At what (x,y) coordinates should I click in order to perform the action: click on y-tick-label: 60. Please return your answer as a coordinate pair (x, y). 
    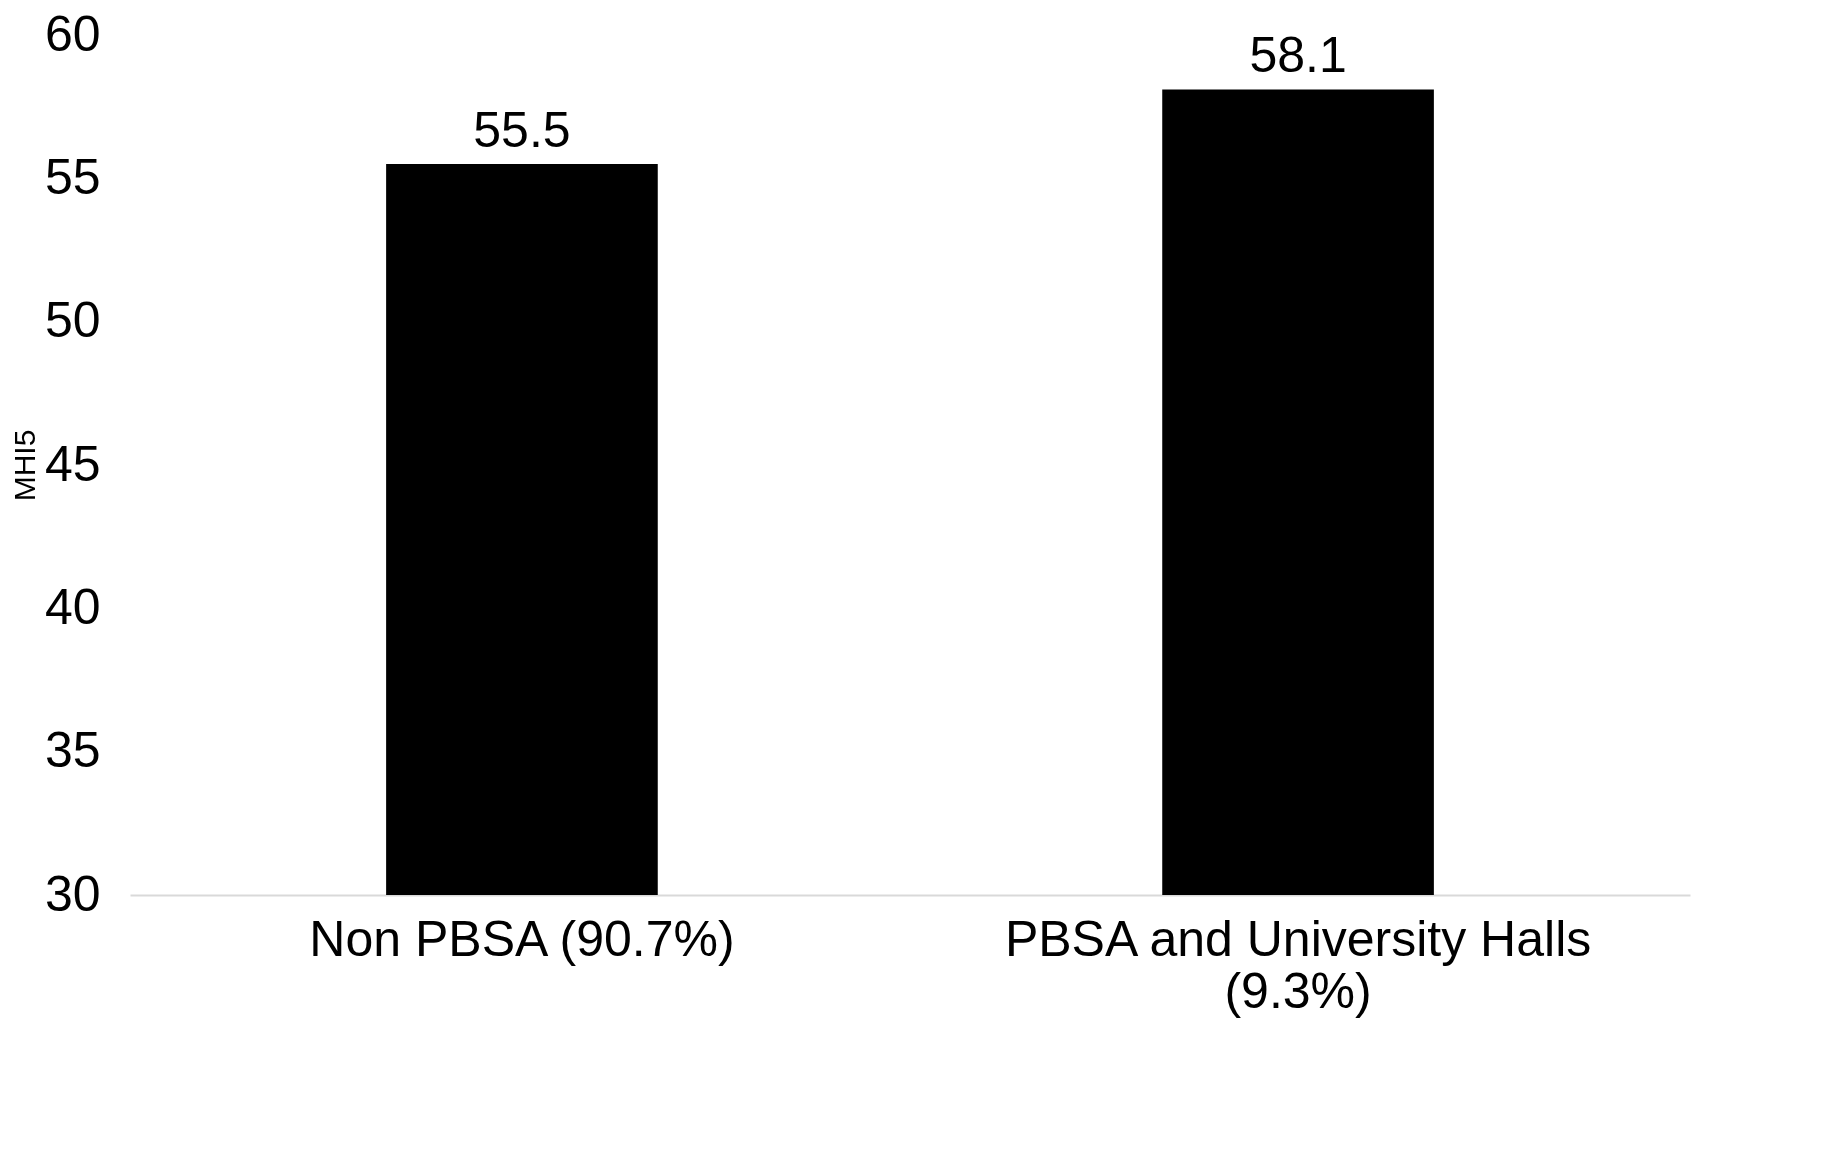
    Looking at the image, I should click on (72, 33).